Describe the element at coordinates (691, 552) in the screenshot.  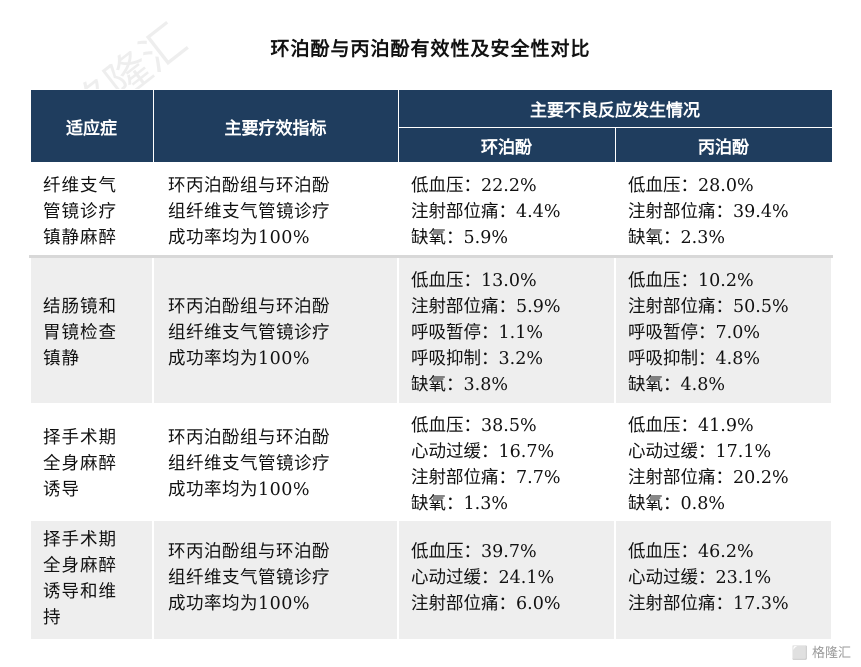
I see `adverse-item: 低血压：46.2%` at that location.